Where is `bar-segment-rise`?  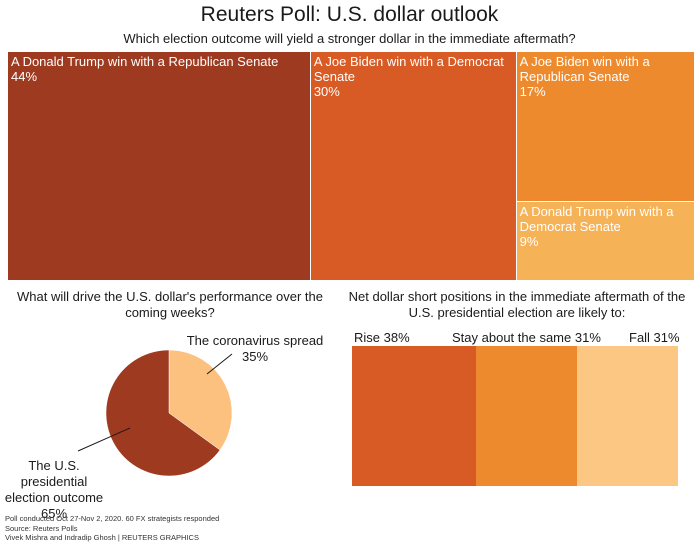
bar-segment-rise is located at coordinates (414, 416).